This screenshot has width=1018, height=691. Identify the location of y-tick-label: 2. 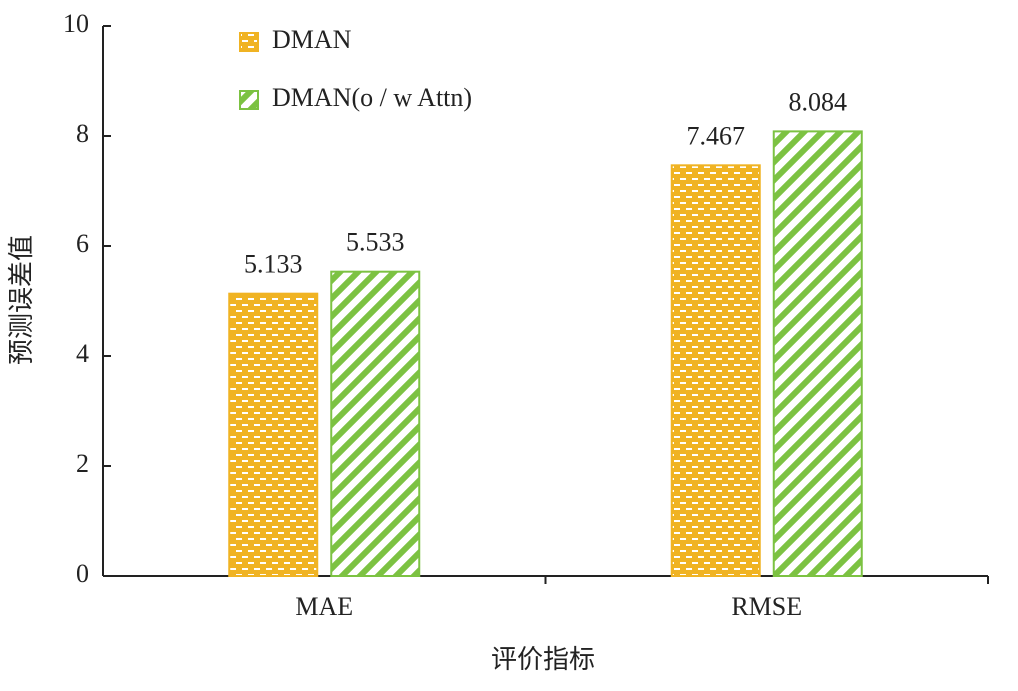
(82, 463).